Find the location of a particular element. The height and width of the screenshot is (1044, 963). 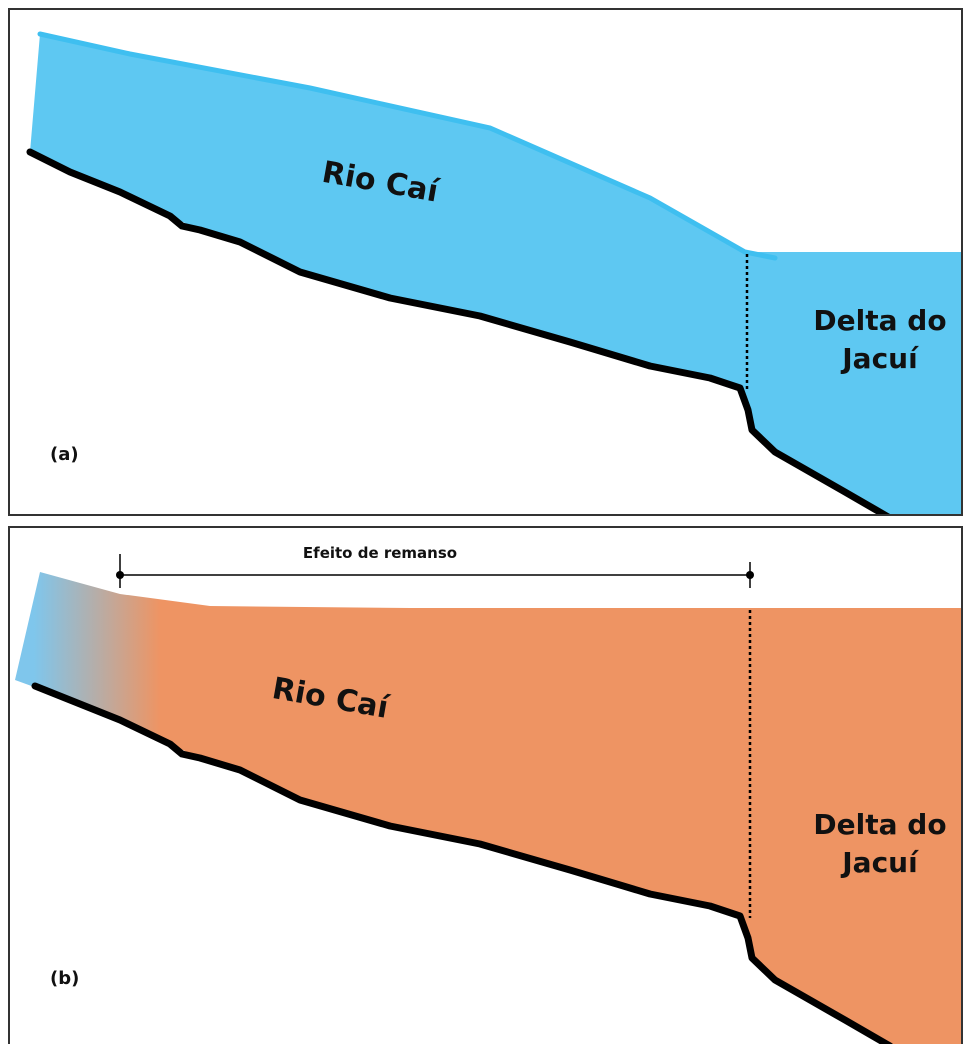

delta-label-b-line1: Delta do is located at coordinates (879, 824).